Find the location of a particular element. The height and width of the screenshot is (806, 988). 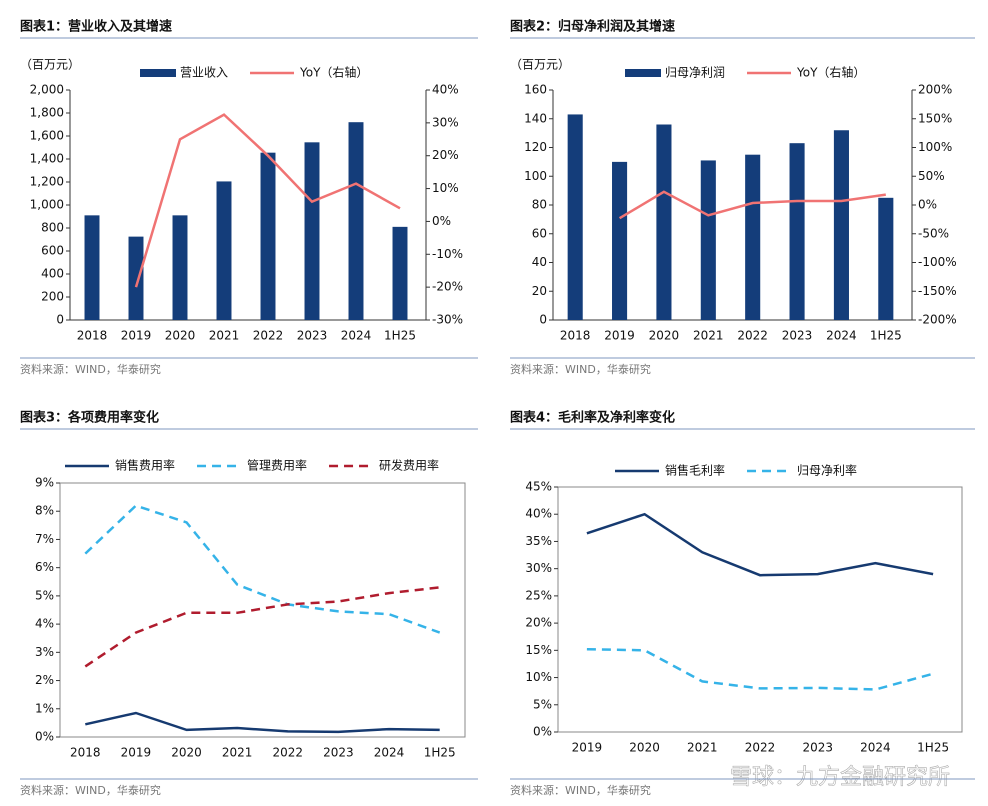

y-tick-label: 3% is located at coordinates (44, 652).